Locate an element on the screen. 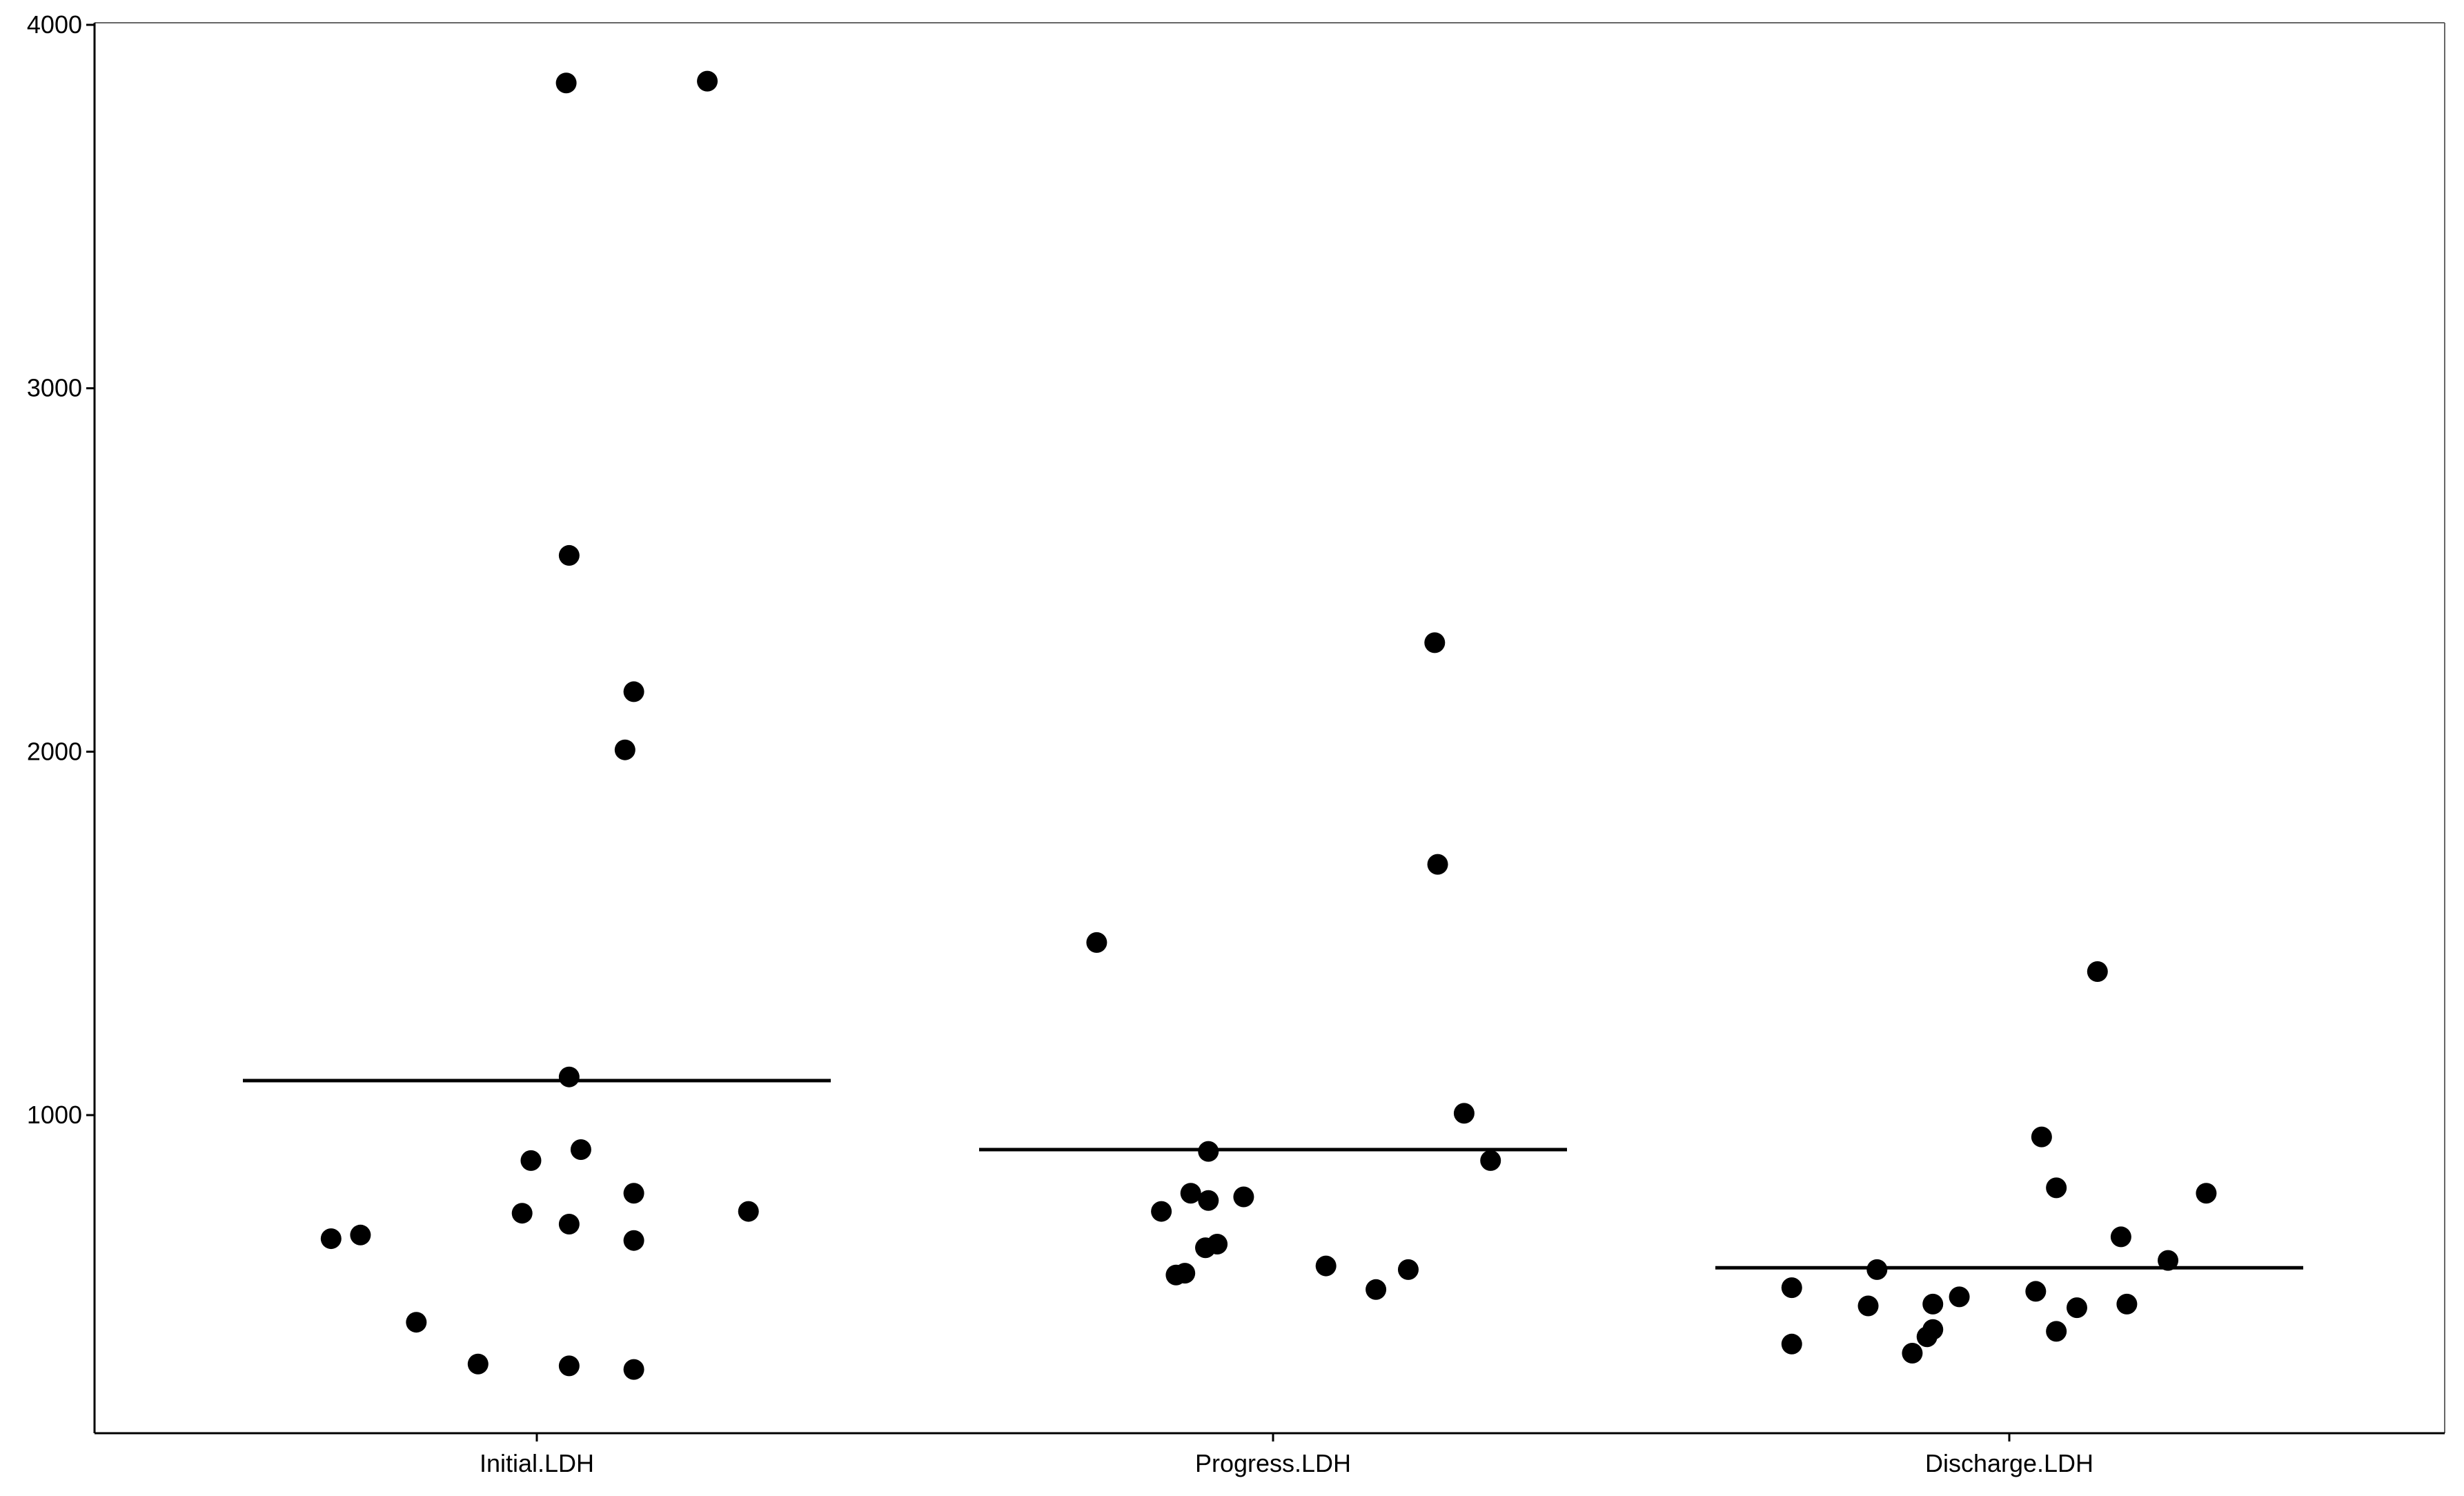 The width and height of the screenshot is (2464, 1496). x-axis-ticks: Initial.LDH Progress.LDH Discharge.LDH is located at coordinates (1287, 1455).